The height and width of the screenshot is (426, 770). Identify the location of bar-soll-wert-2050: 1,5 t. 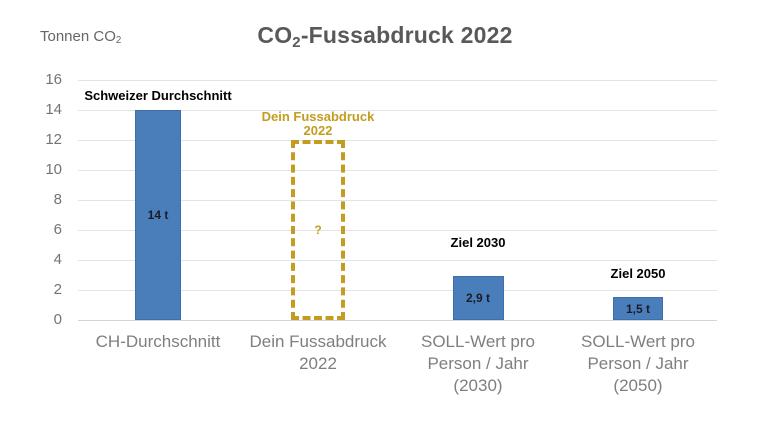
(638, 308).